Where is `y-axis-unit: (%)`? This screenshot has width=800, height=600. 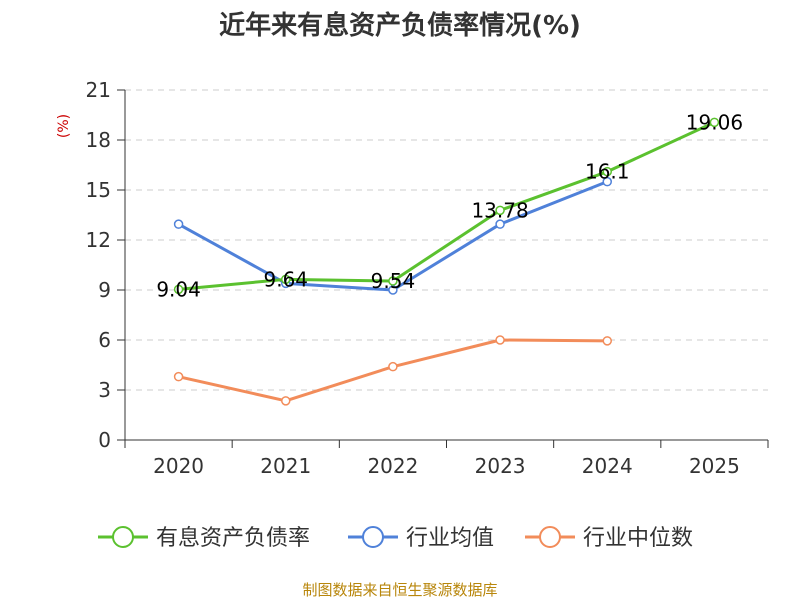 y-axis-unit: (%) is located at coordinates (64, 126).